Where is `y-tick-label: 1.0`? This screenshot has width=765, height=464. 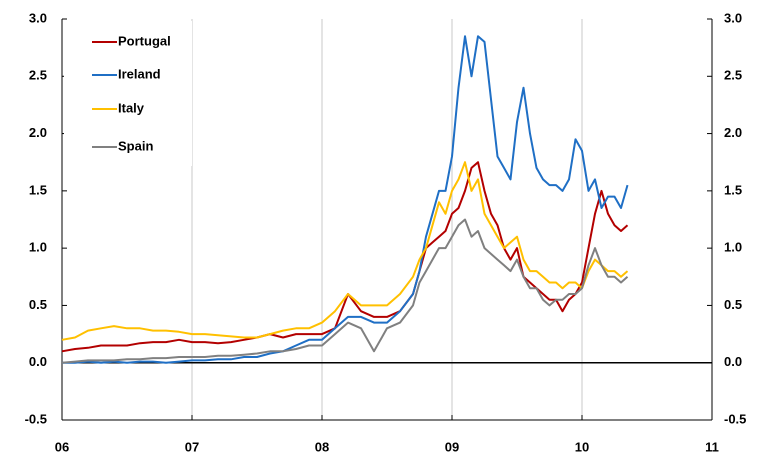
y-tick-label: 1.0 is located at coordinates (38, 247).